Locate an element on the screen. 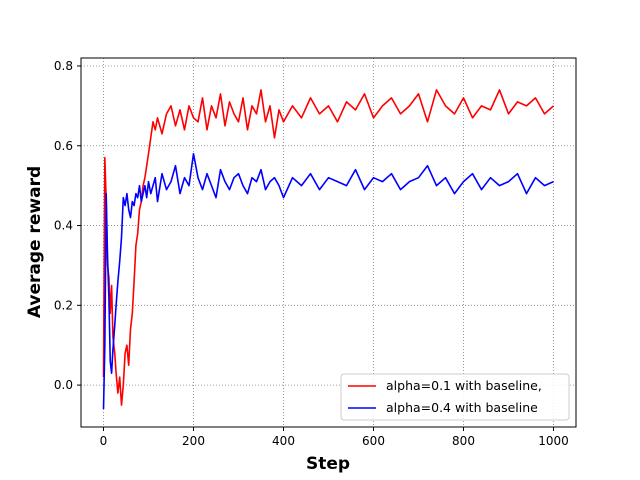 Image resolution: width=640 pixels, height=480 pixels. y-tick-label: 0.0 is located at coordinates (63, 385).